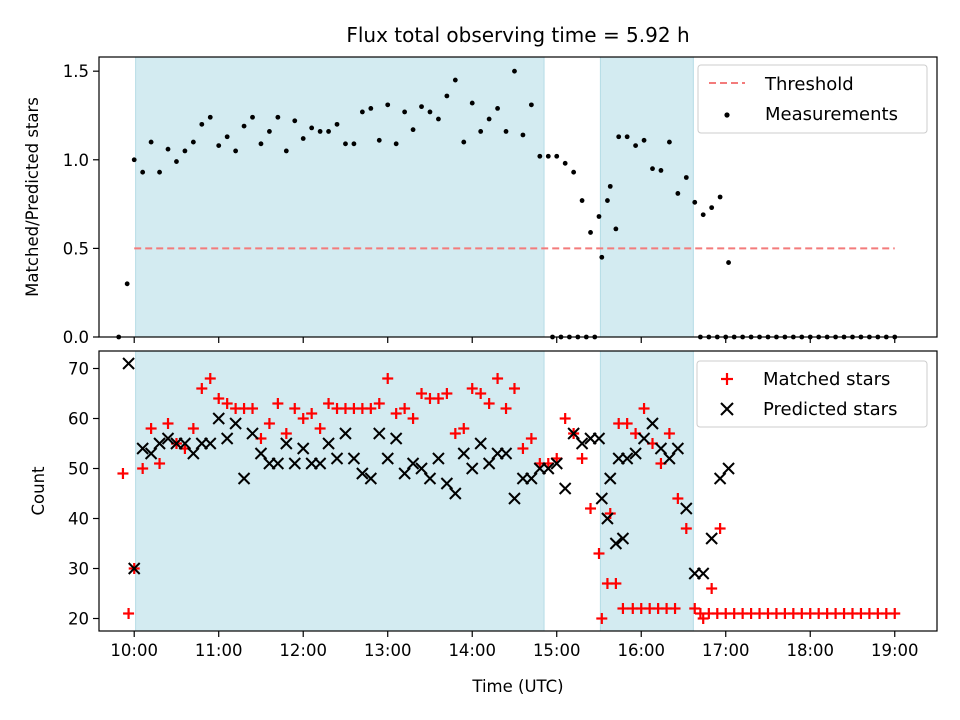 The image size is (960, 720). I want to click on x-tick-label: 10:00, so click(134, 650).